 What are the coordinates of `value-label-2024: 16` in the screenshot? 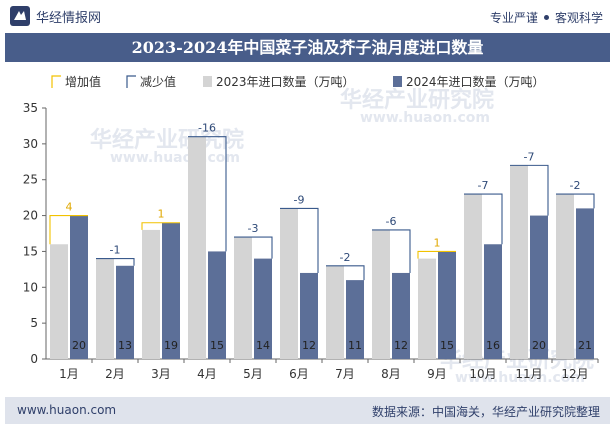 It's located at (493, 345).